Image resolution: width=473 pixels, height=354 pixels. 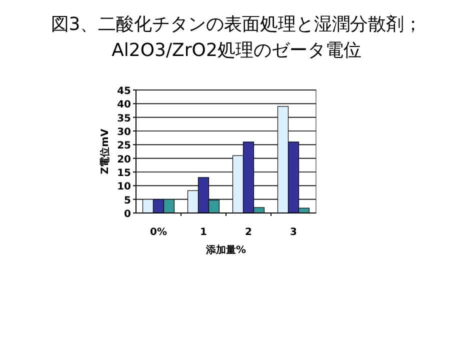 What do you see at coordinates (124, 146) in the screenshot?
I see `y-tick-label: 25` at bounding box center [124, 146].